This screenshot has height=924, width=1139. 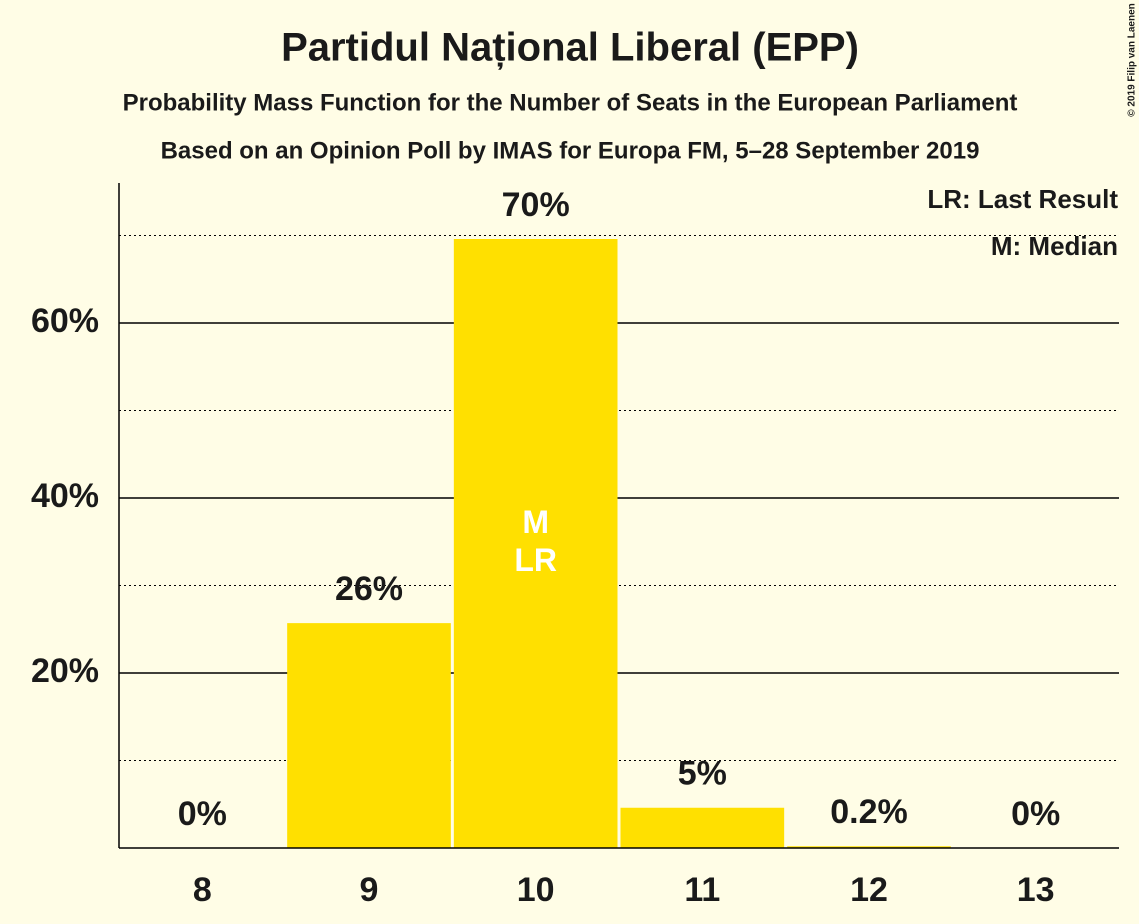 I want to click on chart-title: Partidul Național Liberal (EPP), so click(x=570, y=48).